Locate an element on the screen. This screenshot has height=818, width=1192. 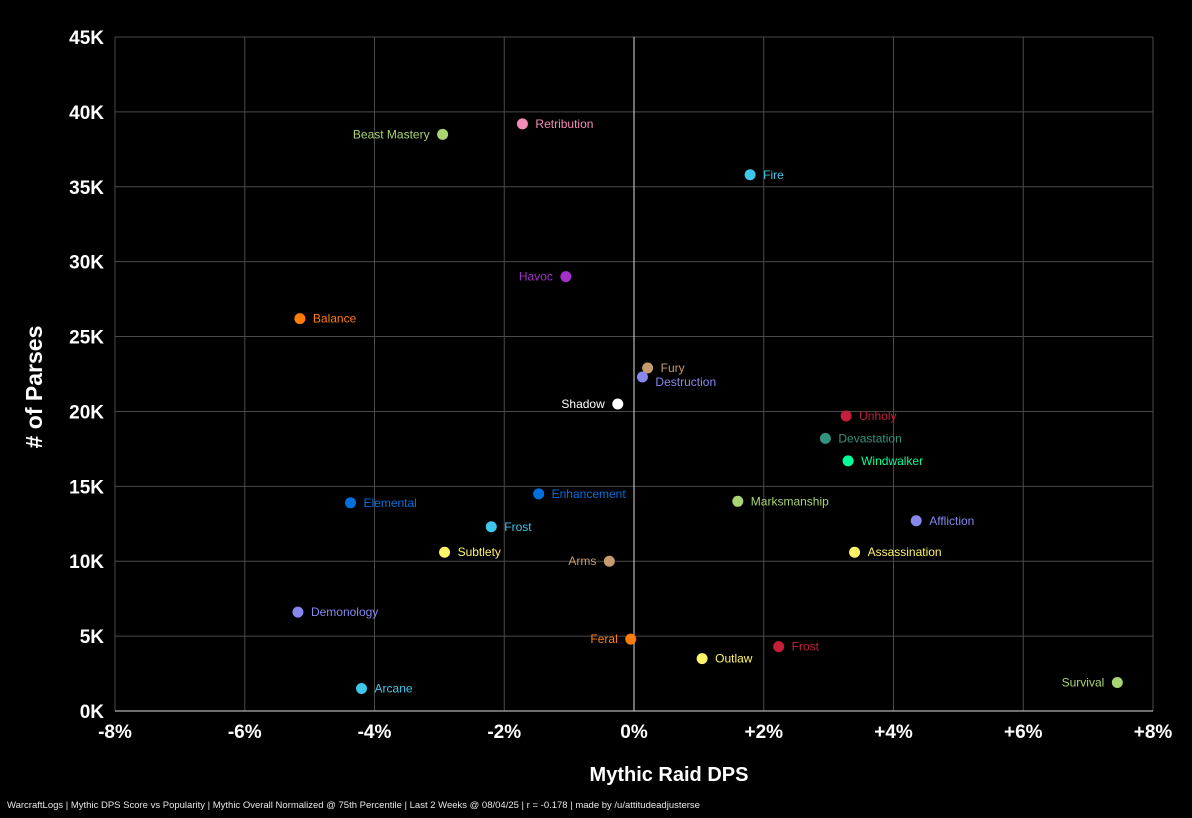
y-axis-title: # of Parses is located at coordinates (34, 387).